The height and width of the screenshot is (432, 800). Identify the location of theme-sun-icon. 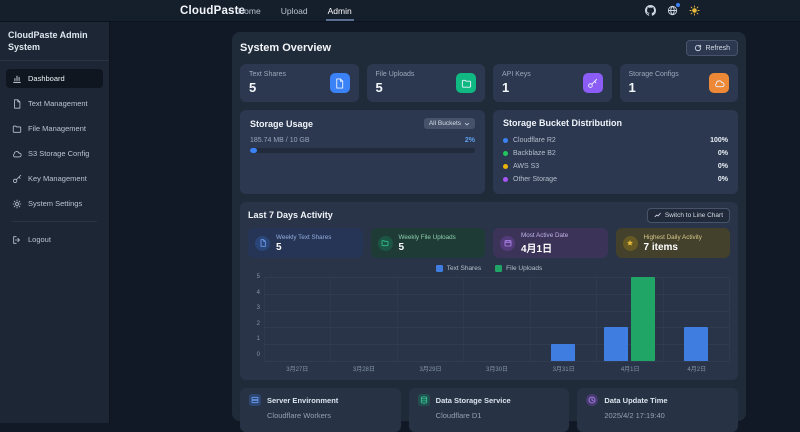
(694, 10).